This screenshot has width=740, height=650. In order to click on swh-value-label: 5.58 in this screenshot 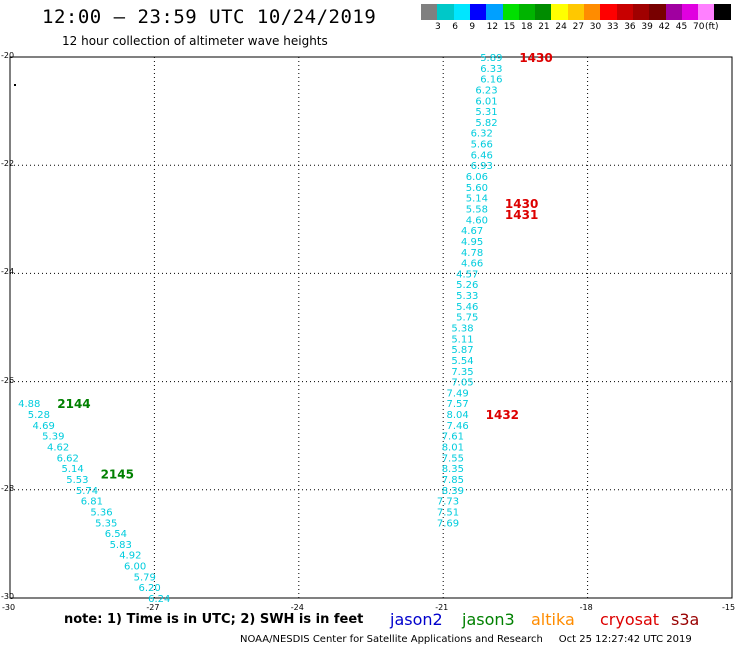, I will do `click(477, 209)`.